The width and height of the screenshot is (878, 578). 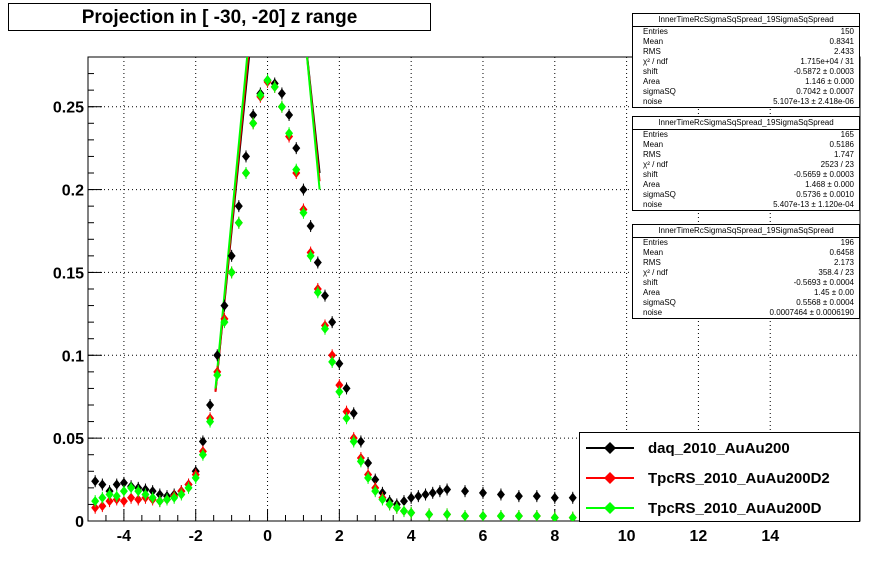 I want to click on stats-row: Entries 150, so click(x=748, y=31).